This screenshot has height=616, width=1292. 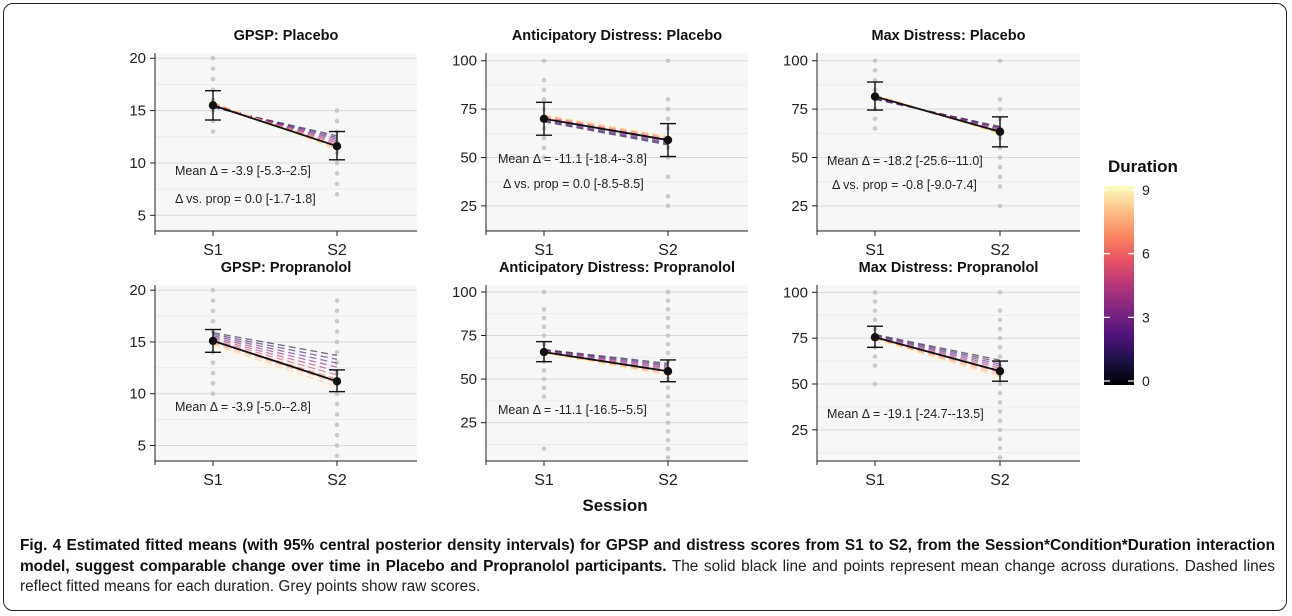 I want to click on annotation-text: Δ vs. prop = -0.8 [-9.0-7.4], so click(x=904, y=185).